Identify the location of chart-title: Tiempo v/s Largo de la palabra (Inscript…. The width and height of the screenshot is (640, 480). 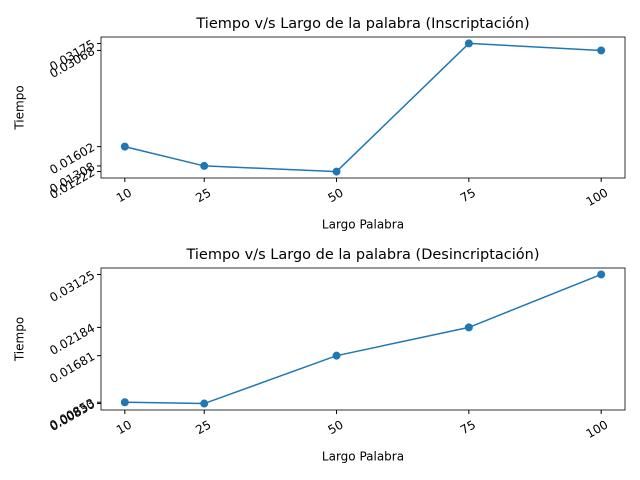
(362, 24).